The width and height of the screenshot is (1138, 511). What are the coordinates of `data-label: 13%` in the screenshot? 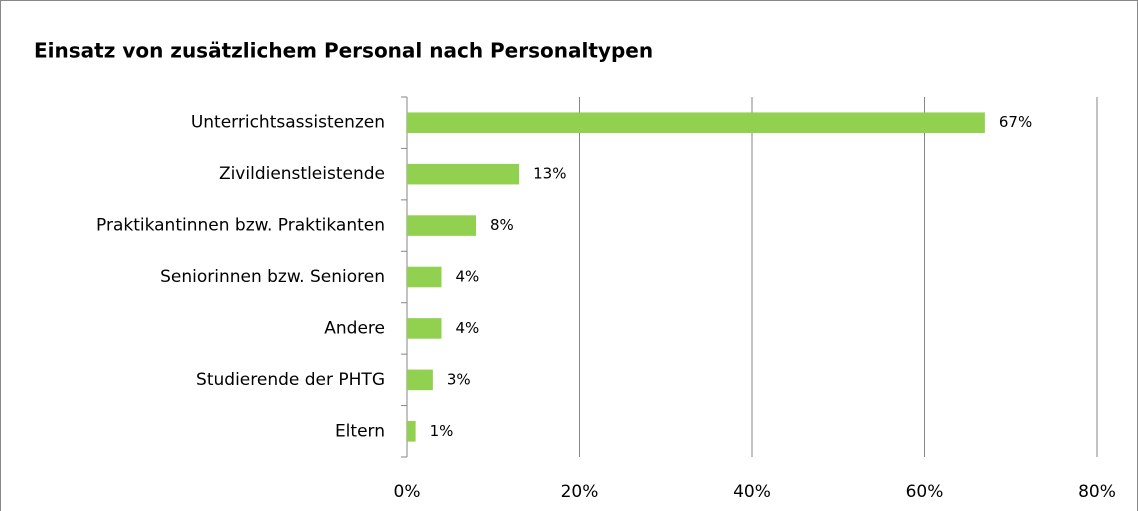 It's located at (549, 174).